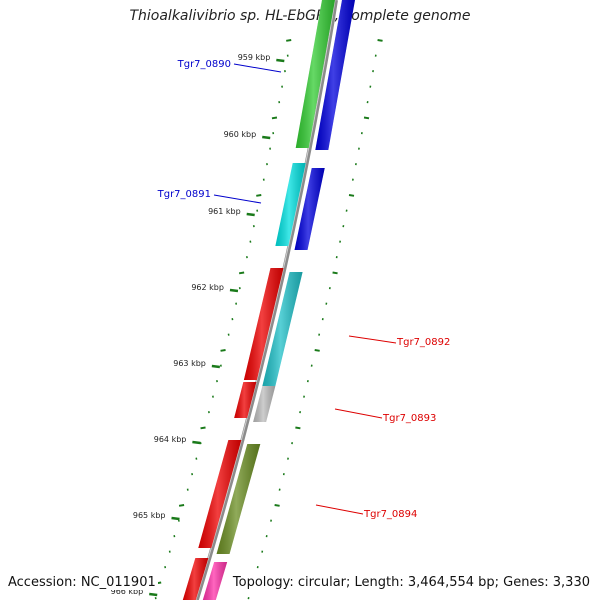 This screenshot has height=600, width=600. What do you see at coordinates (254, 57) in the screenshot?
I see `kbp-label: 959 kbp` at bounding box center [254, 57].